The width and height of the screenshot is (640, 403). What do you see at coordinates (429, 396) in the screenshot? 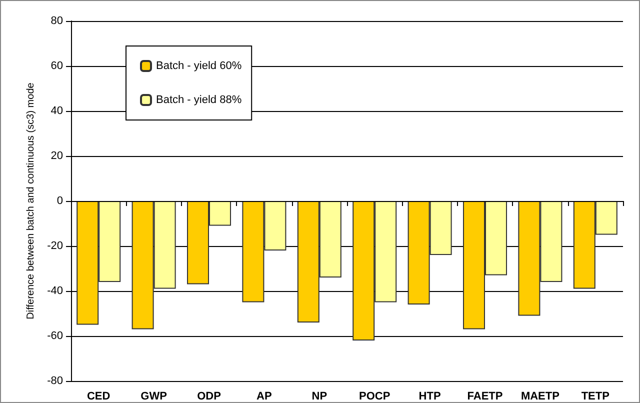
I see `x-tick-label: HTP` at bounding box center [429, 396].